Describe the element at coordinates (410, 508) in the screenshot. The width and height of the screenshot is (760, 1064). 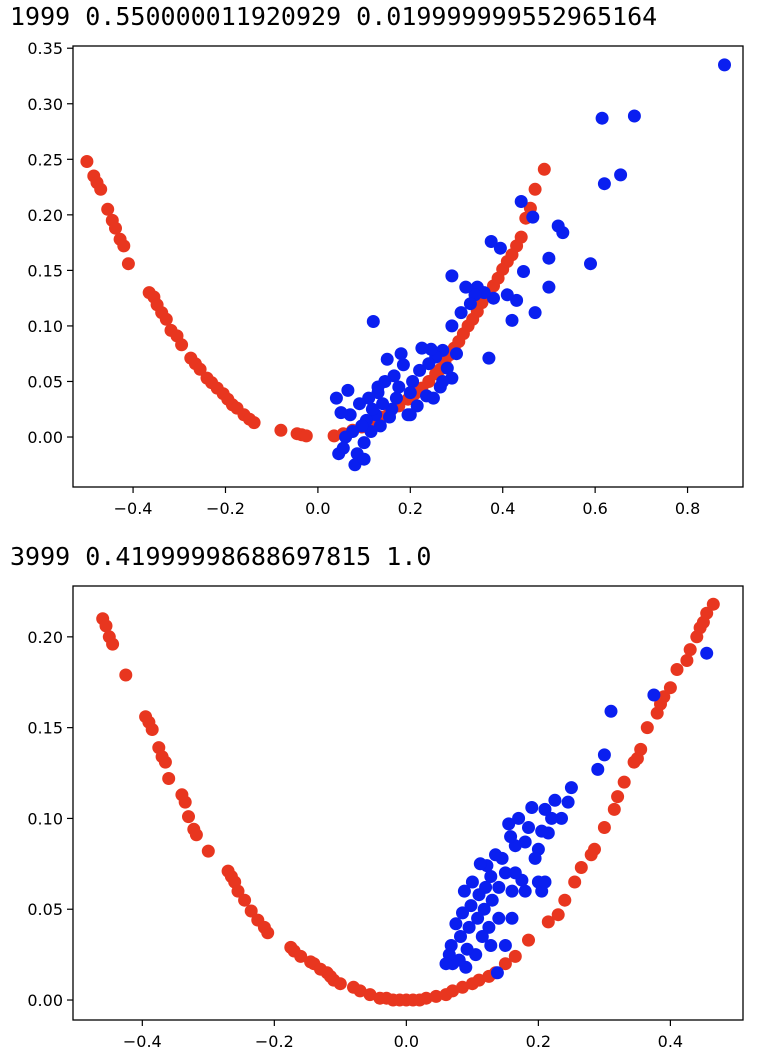
I see `x-tick-label: 0.2` at that location.